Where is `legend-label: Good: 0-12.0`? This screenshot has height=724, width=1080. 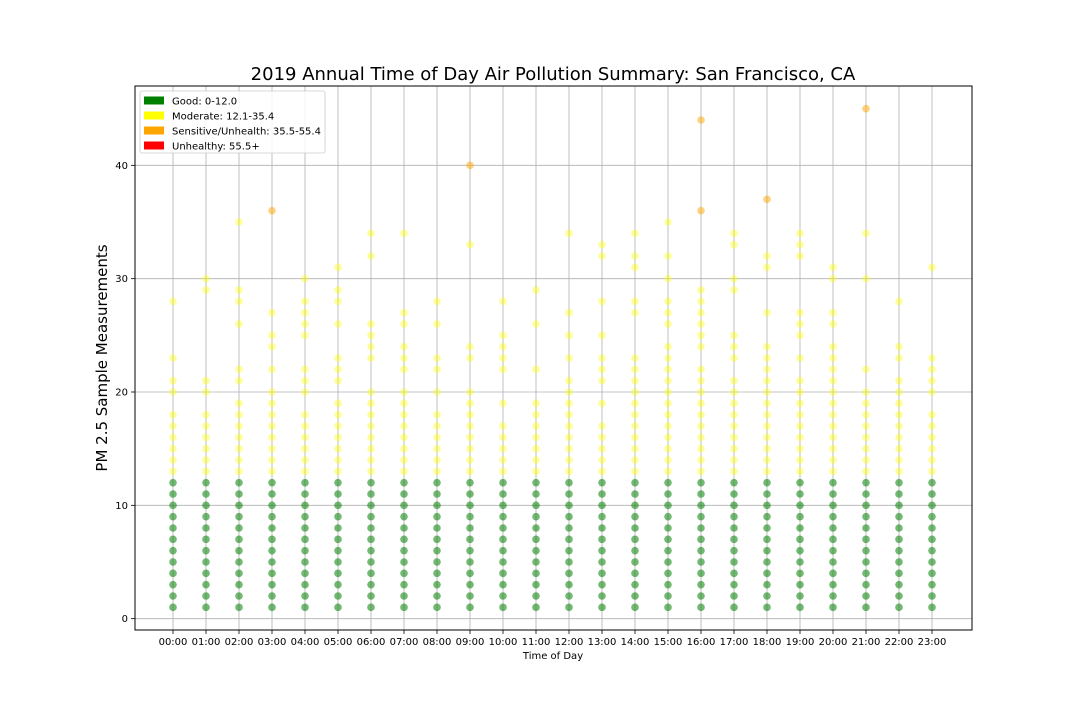 legend-label: Good: 0-12.0 is located at coordinates (204, 102).